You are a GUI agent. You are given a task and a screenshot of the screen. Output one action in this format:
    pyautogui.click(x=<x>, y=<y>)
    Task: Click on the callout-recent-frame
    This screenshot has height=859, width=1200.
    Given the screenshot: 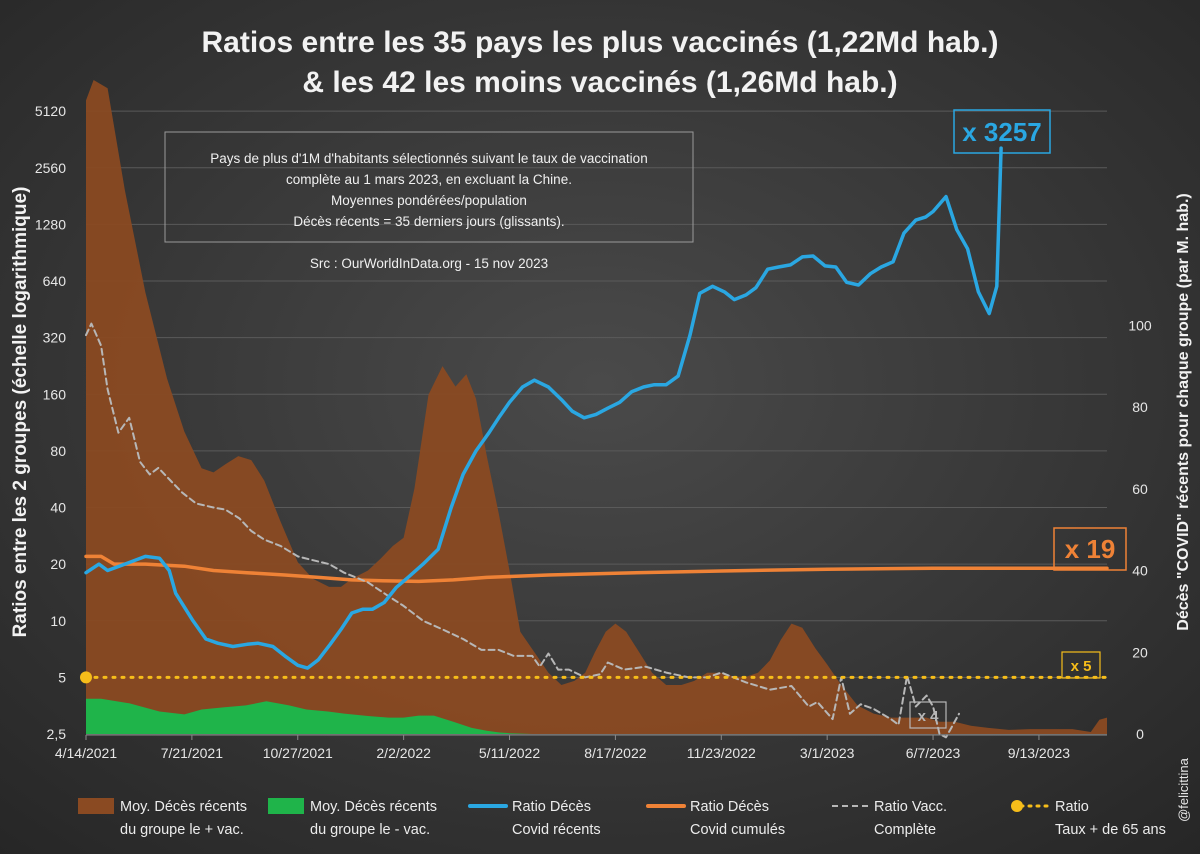 What is the action you would take?
    pyautogui.click(x=1002, y=131)
    